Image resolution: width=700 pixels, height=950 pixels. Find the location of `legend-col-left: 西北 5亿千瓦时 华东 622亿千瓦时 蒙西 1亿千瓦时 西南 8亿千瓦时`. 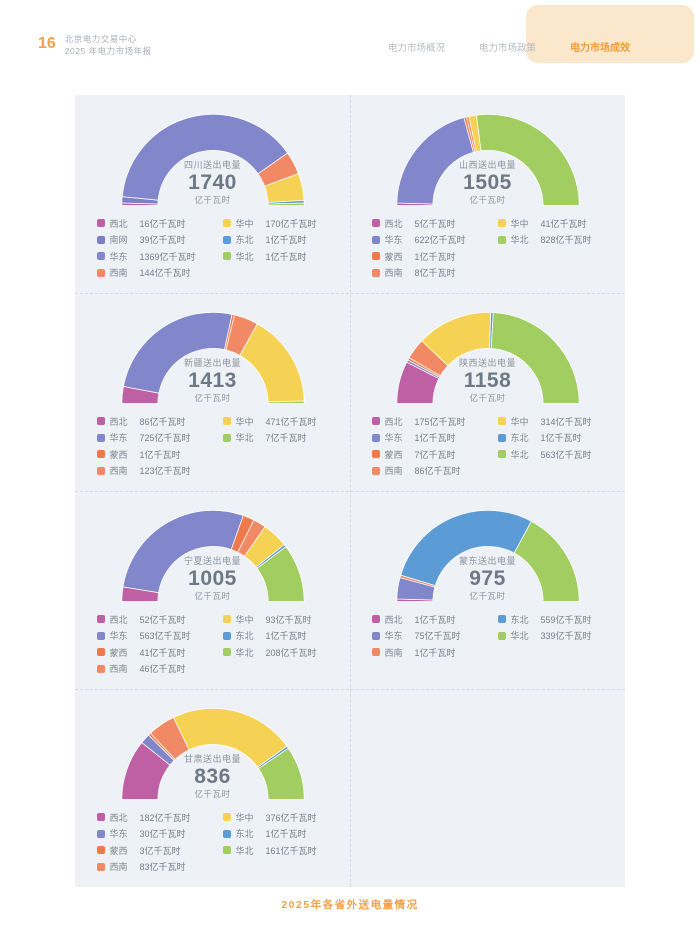

legend-col-left: 西北 5亿千瓦时 华东 622亿千瓦时 蒙西 1亿千瓦时 西南 8亿千瓦时 is located at coordinates (428, 248).